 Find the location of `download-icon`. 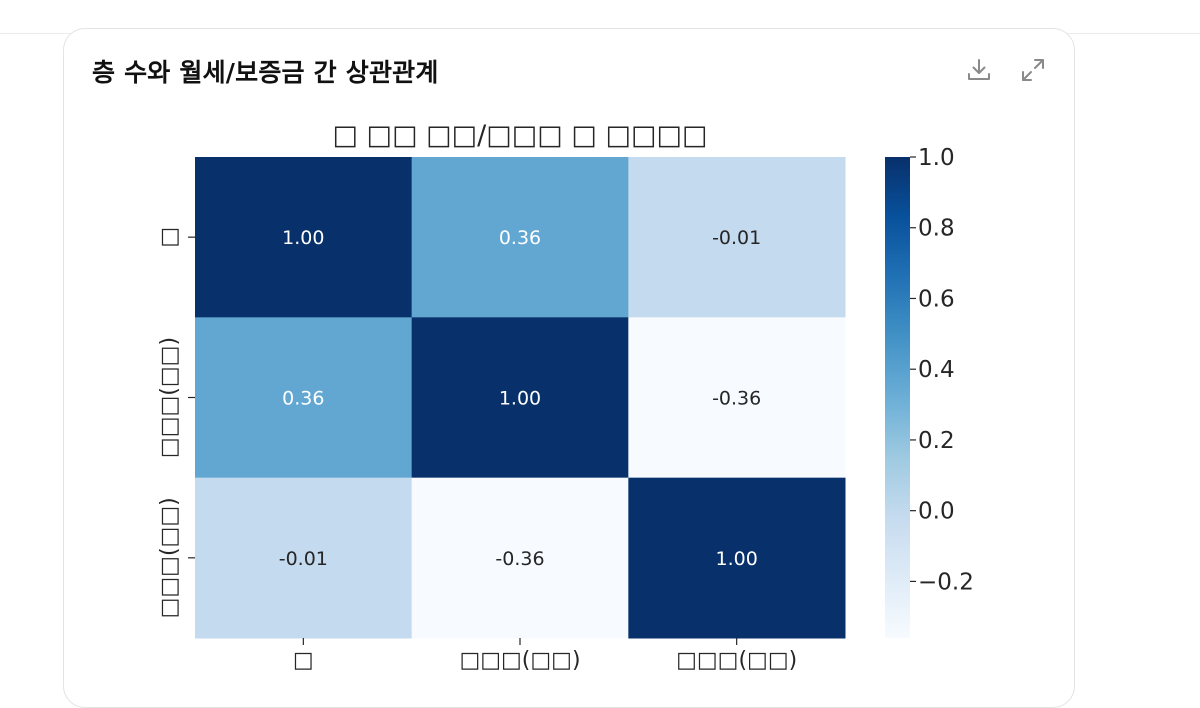

download-icon is located at coordinates (979, 69).